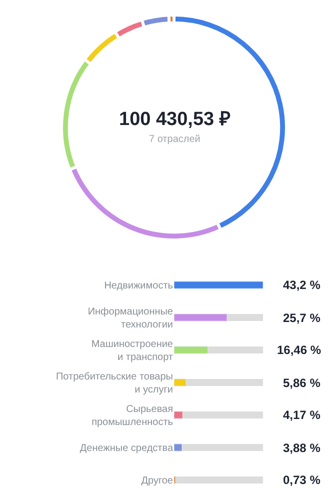 The image size is (336, 500). I want to click on y-tick-label: Другое, so click(157, 481).